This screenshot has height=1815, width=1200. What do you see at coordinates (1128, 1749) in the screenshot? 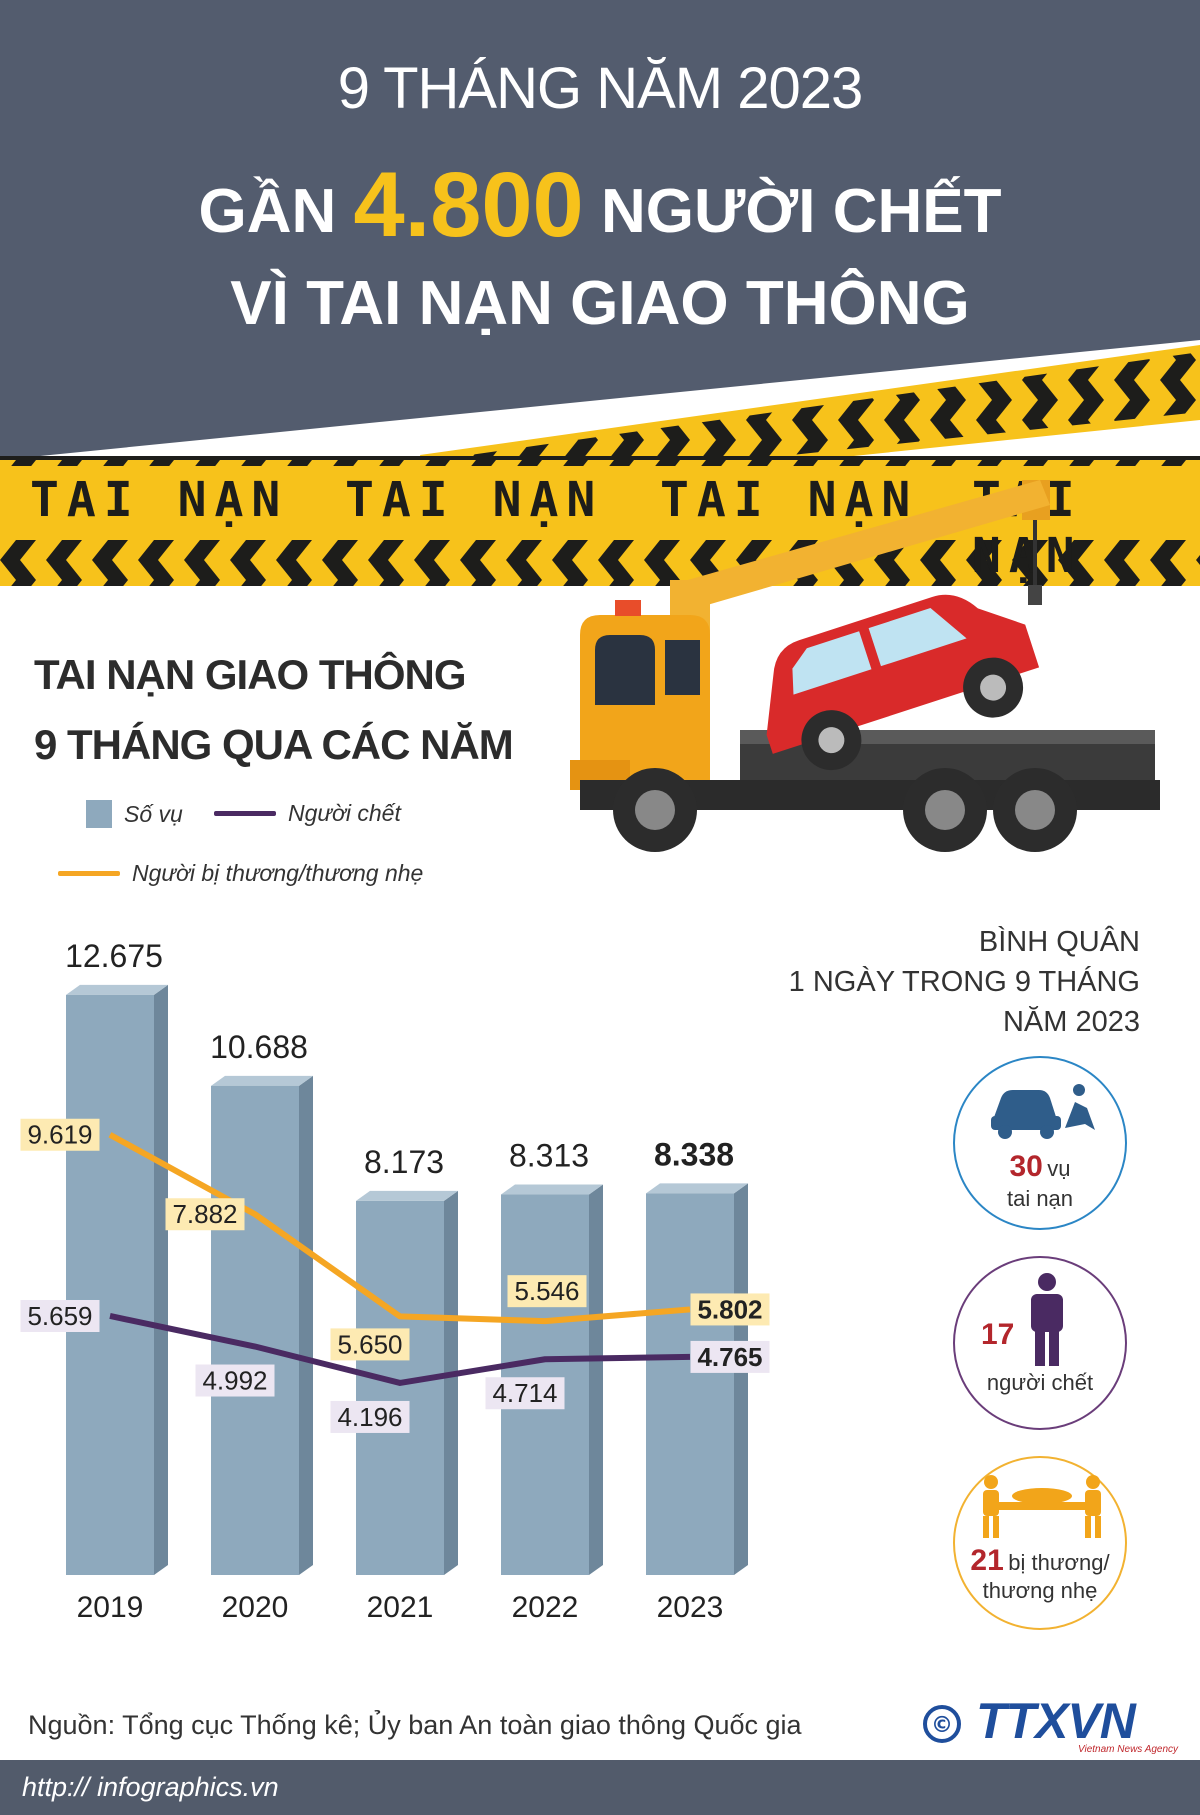
I see `logo-subtitle: Vietnam News Agency` at bounding box center [1128, 1749].